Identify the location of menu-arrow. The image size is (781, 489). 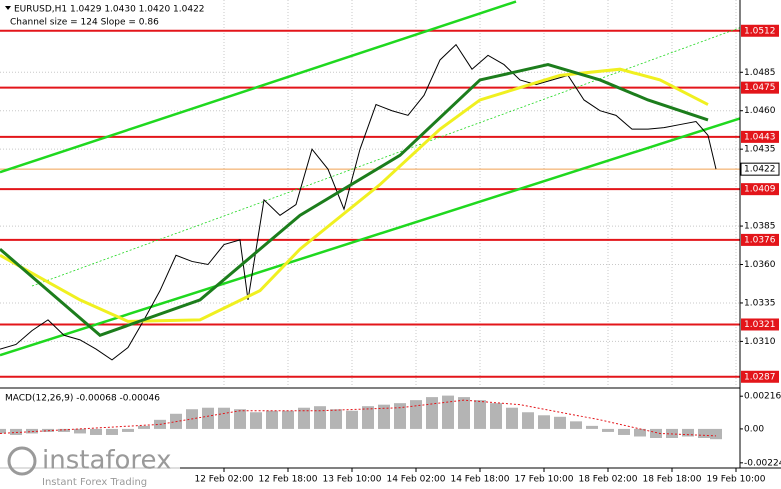
(8, 8).